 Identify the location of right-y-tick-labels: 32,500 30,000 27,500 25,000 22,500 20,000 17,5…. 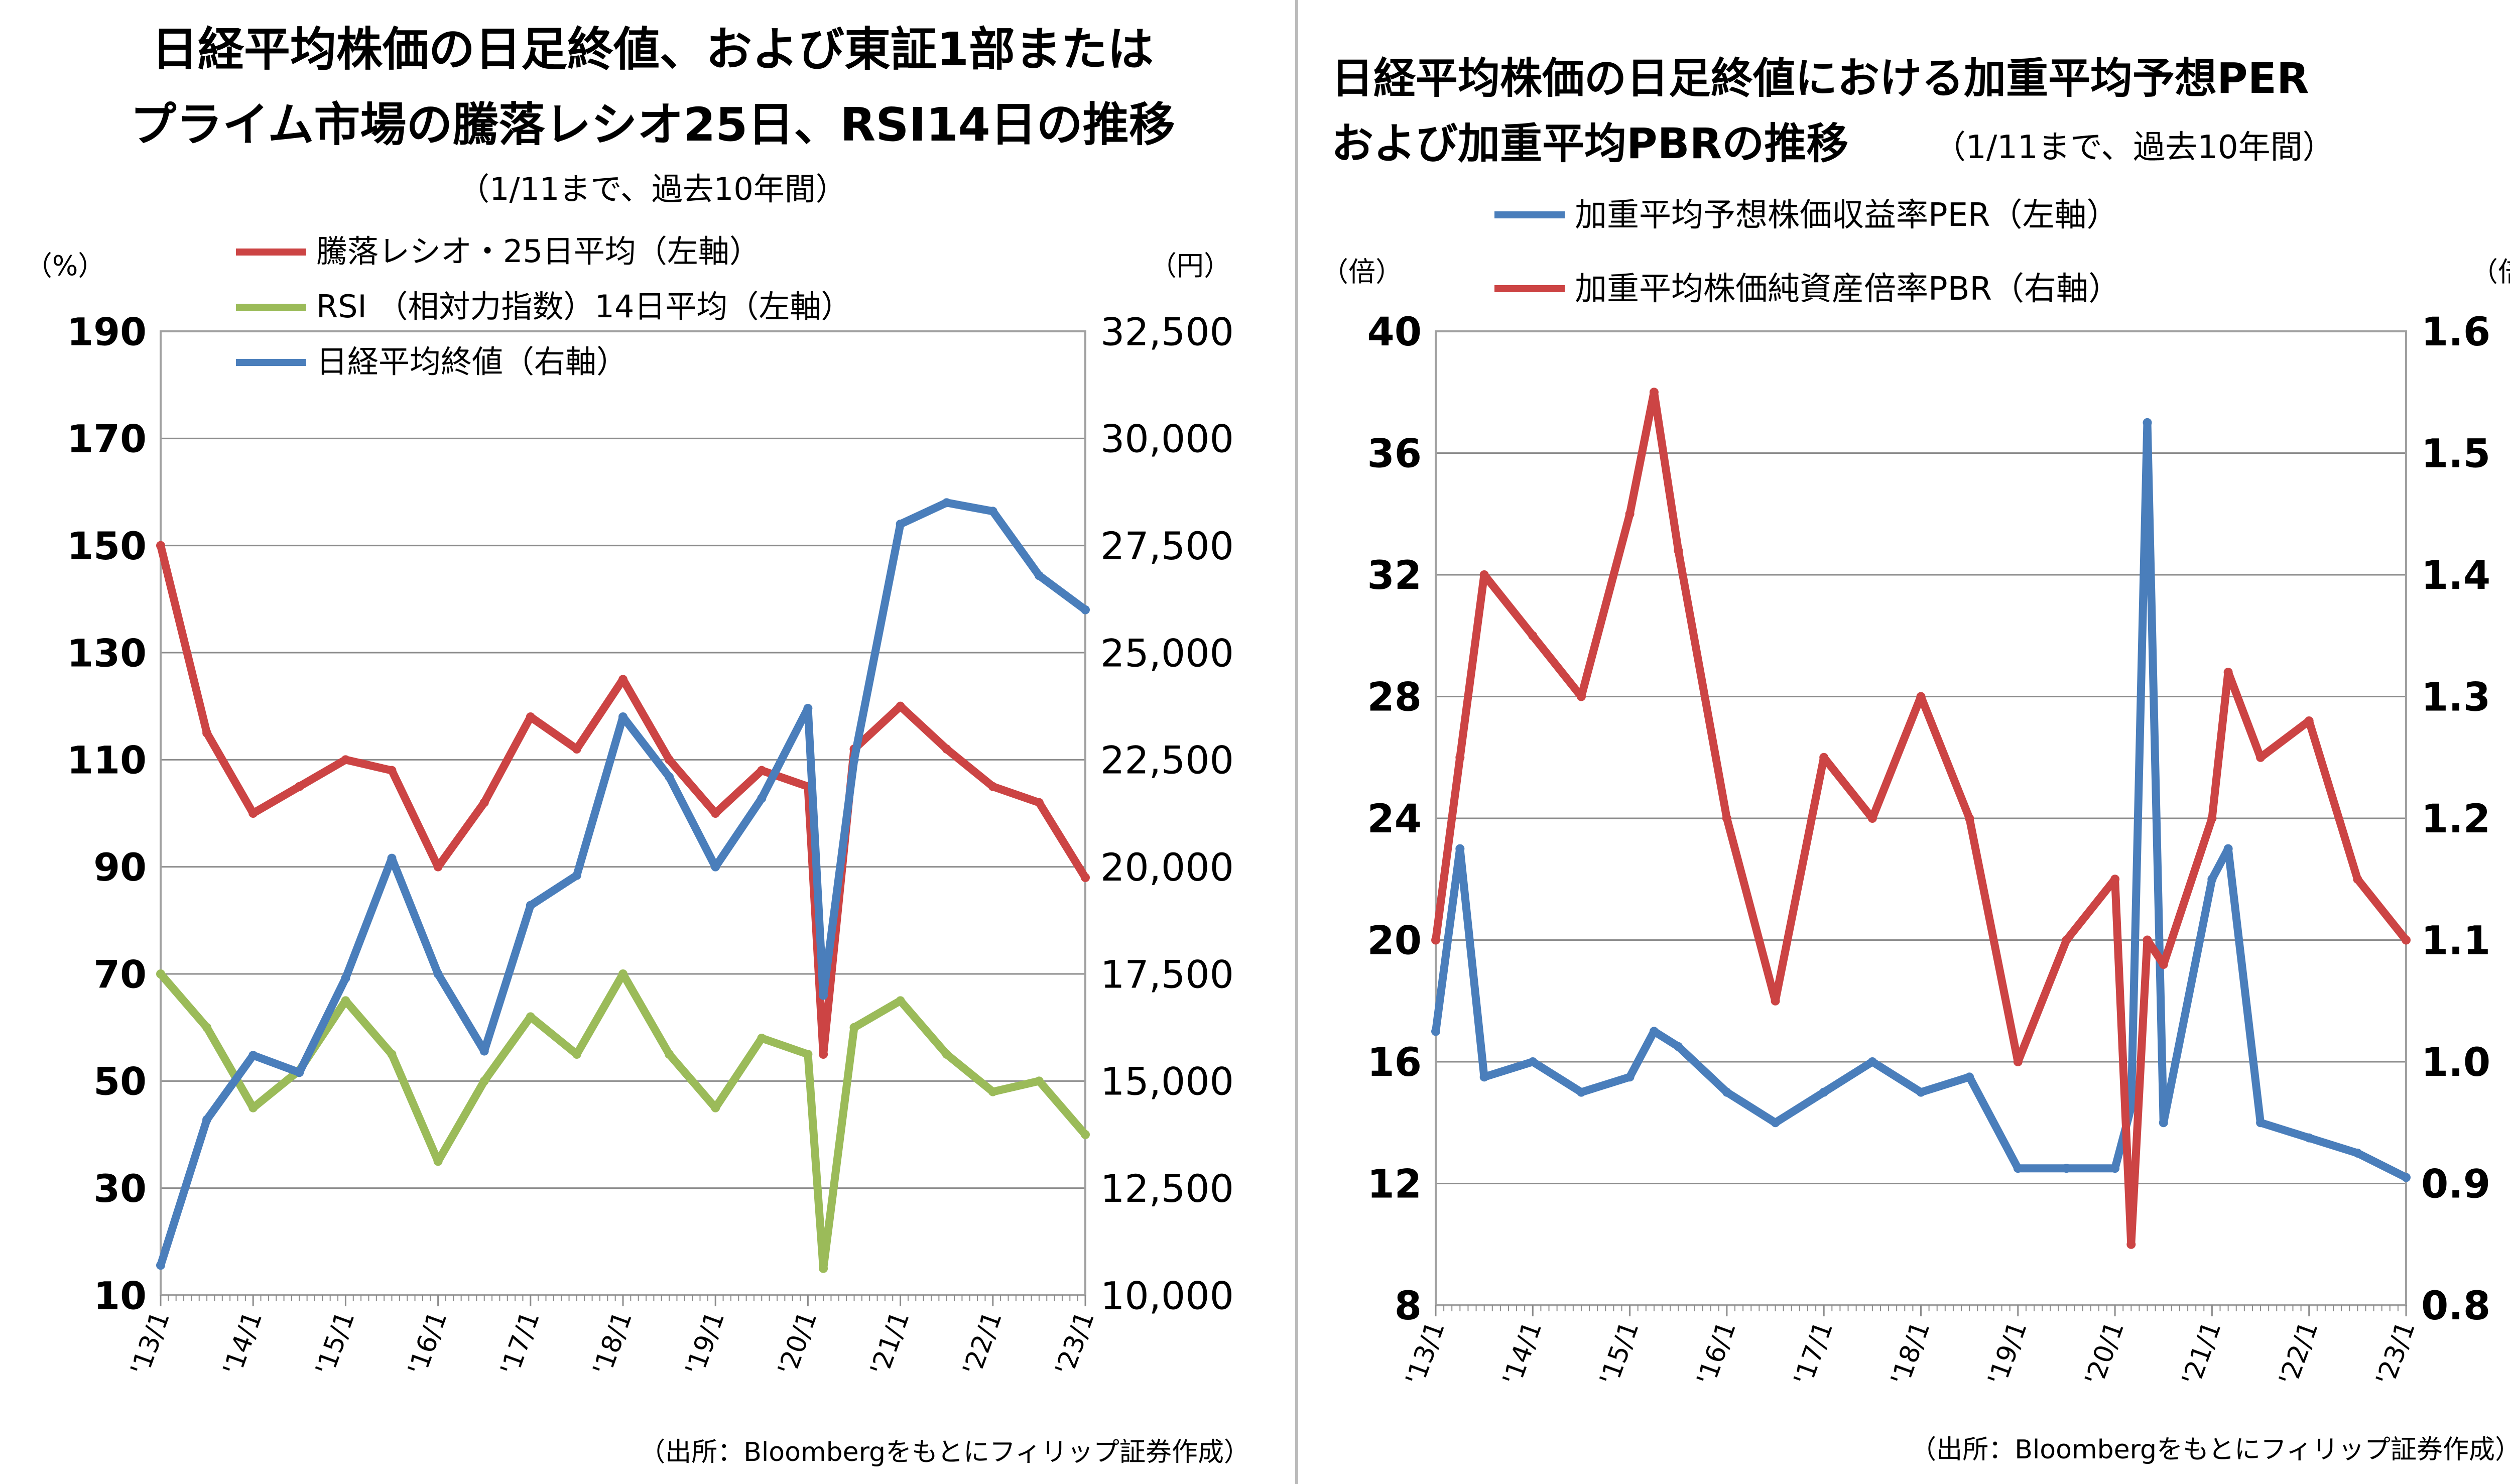
(1167, 813).